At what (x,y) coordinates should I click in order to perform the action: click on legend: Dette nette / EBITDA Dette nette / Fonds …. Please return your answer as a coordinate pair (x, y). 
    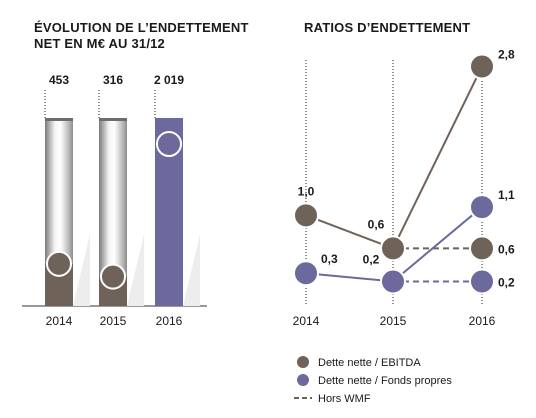
    Looking at the image, I should click on (373, 380).